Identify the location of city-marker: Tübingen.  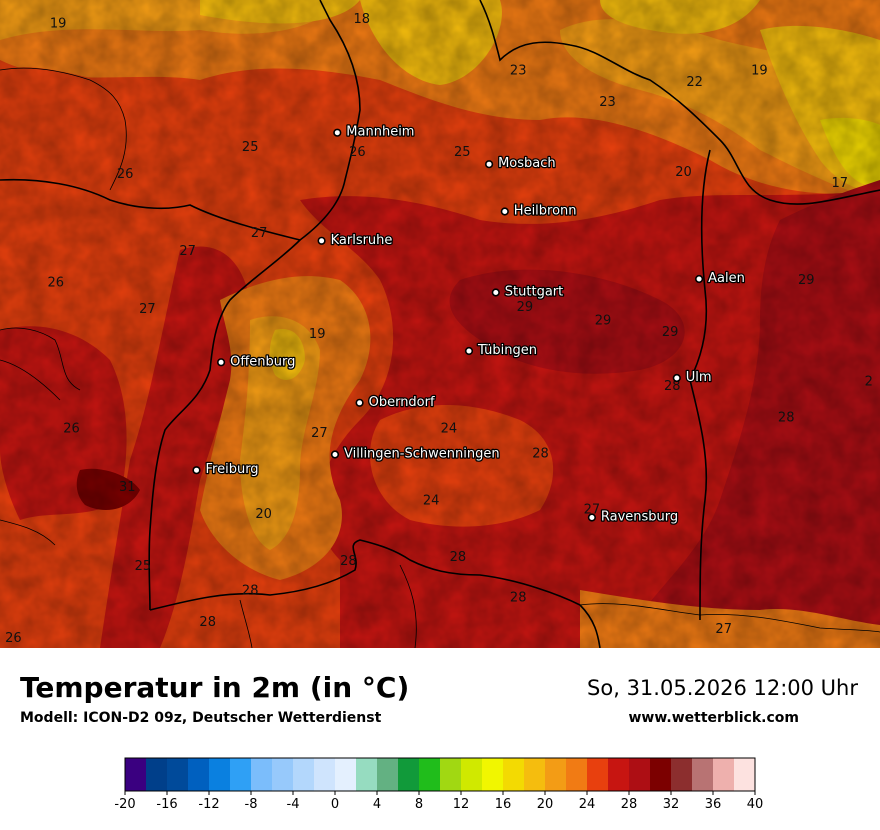
(501, 350).